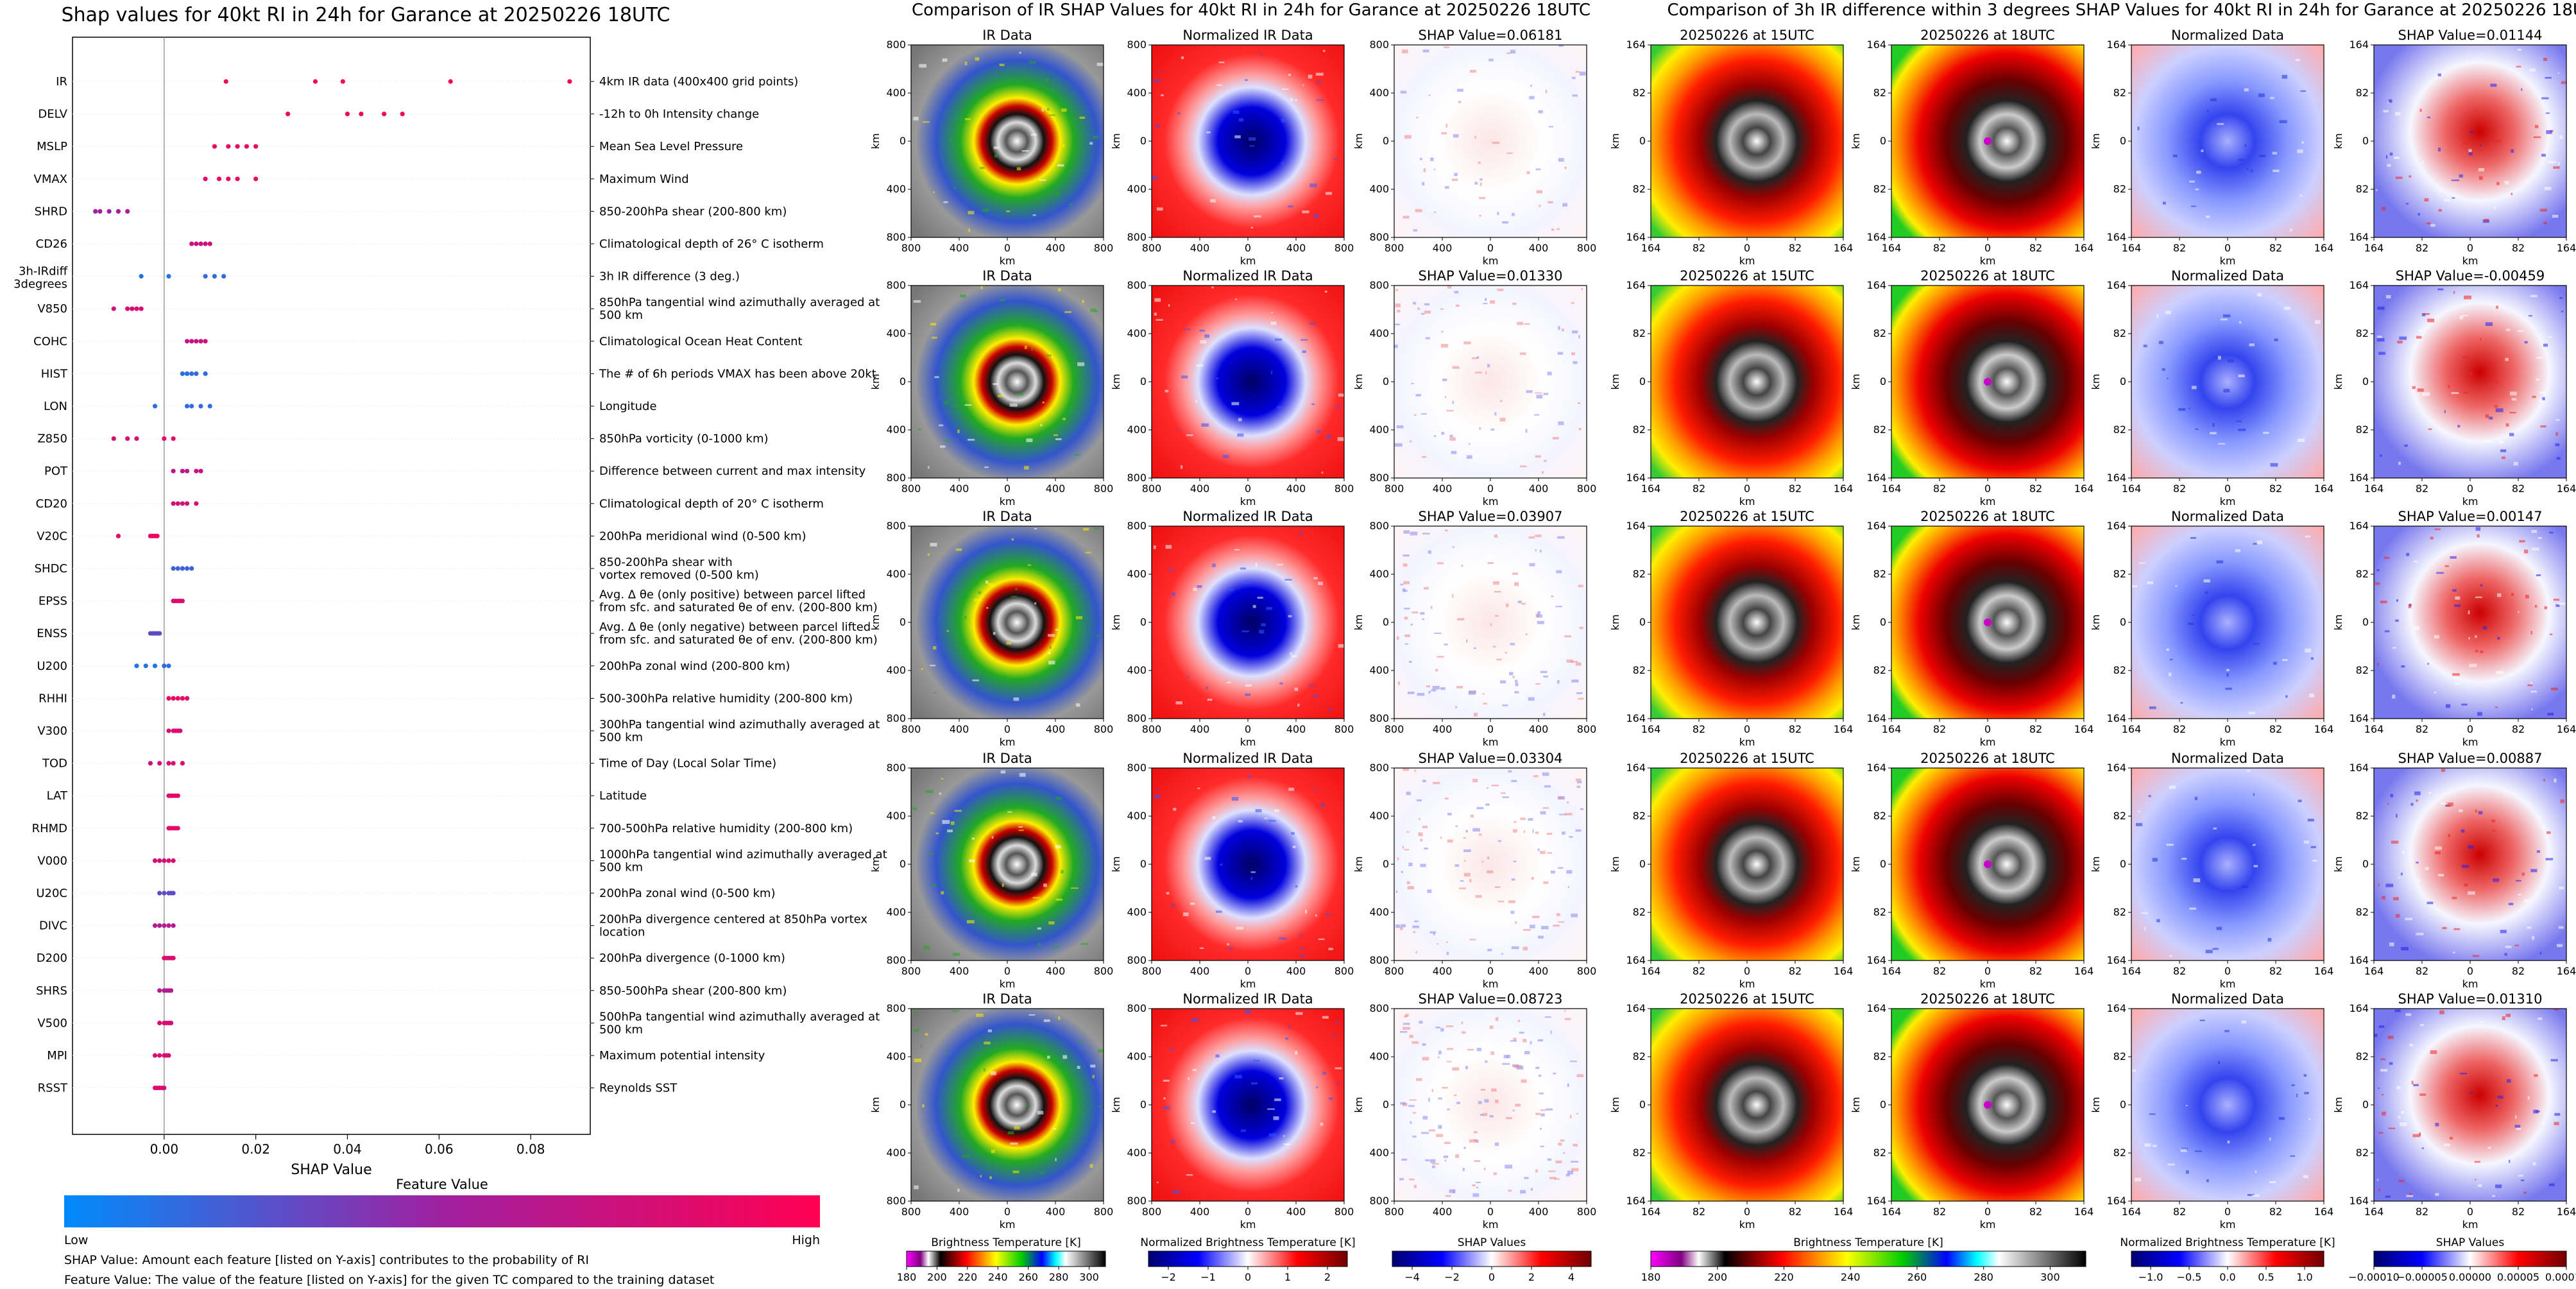 The height and width of the screenshot is (1289, 2576). Describe the element at coordinates (2275, 729) in the screenshot. I see `panel-x-tick-label: 82` at that location.